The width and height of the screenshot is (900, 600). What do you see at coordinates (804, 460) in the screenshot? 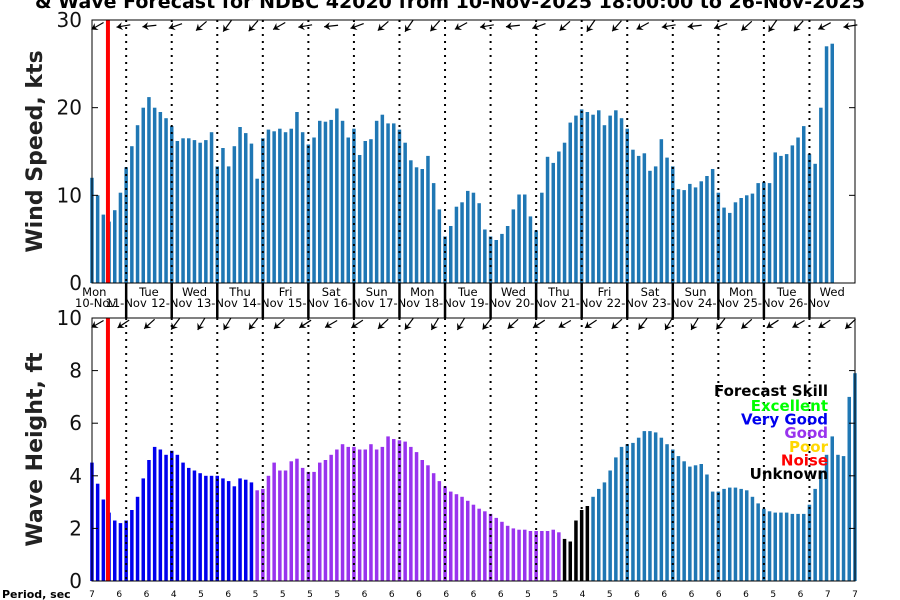
I see `legend-entry: Noise` at bounding box center [804, 460].